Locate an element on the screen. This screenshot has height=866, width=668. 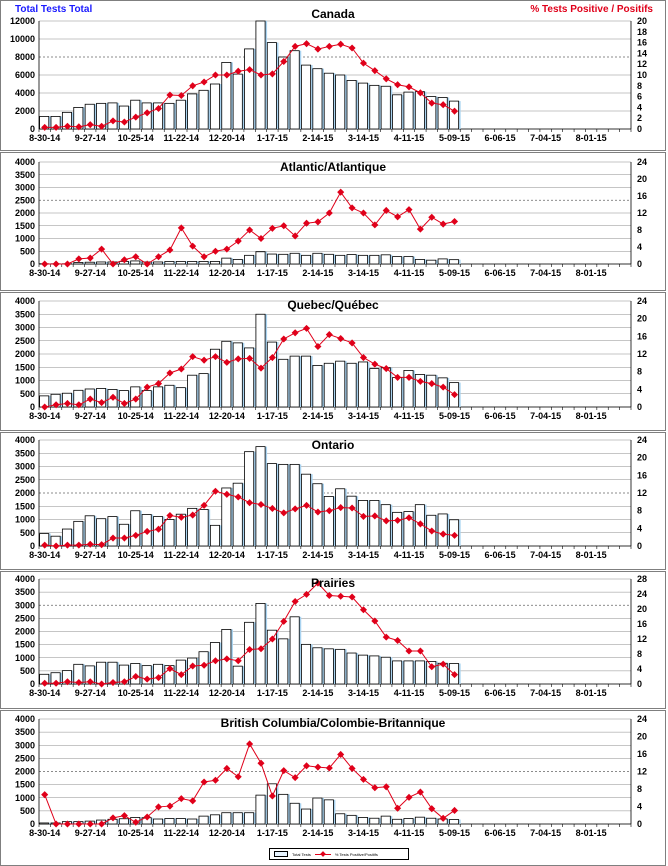
left-tick-label: 4000 is located at coordinates (25, 579).